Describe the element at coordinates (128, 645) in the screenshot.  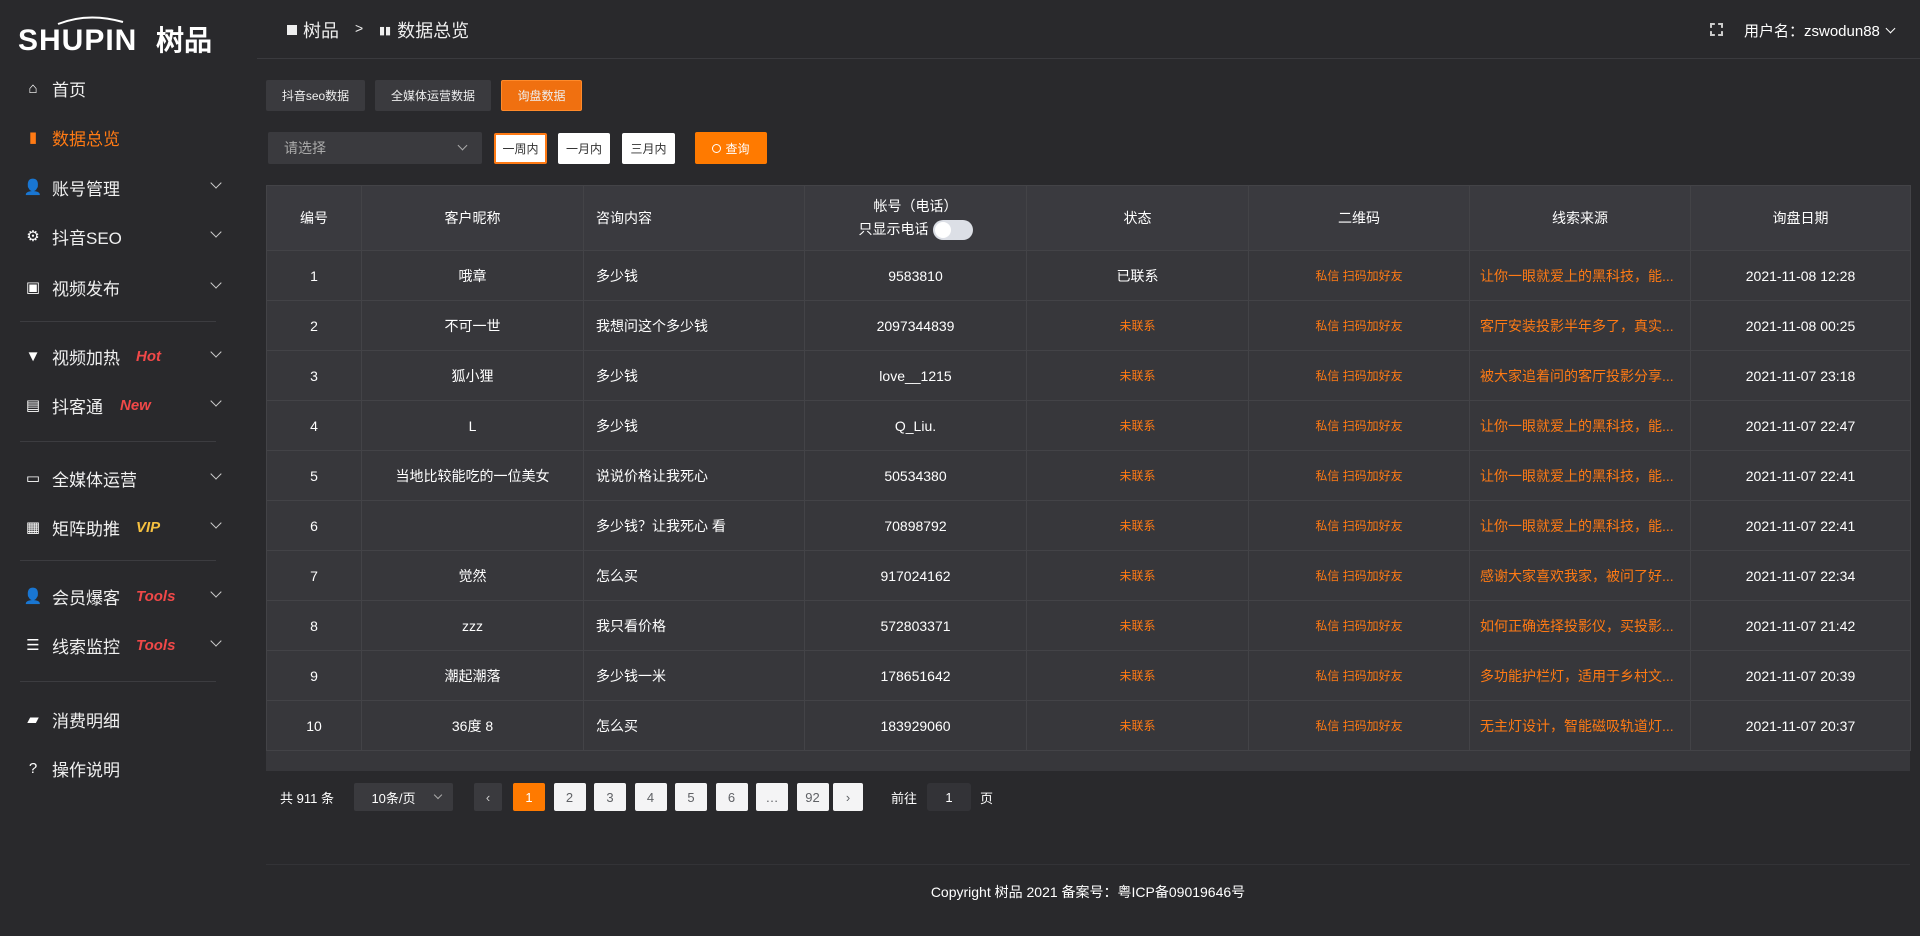
I see `sidebar-item: ☰ 线索监控 Tools` at that location.